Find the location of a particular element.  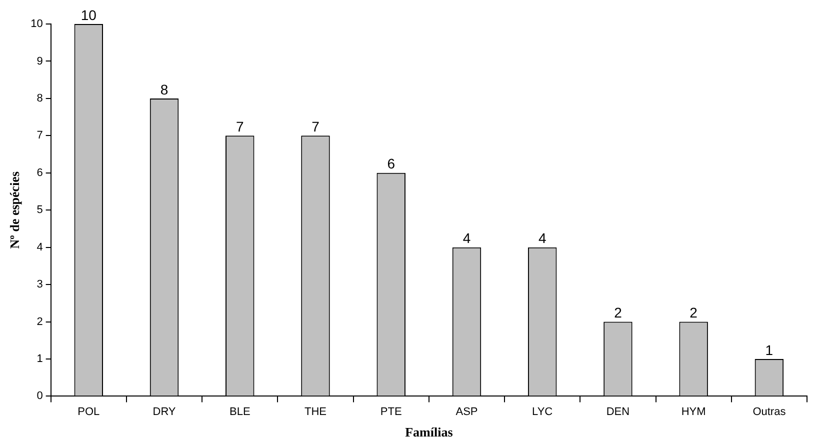

x-tick-label: BLE is located at coordinates (239, 412).